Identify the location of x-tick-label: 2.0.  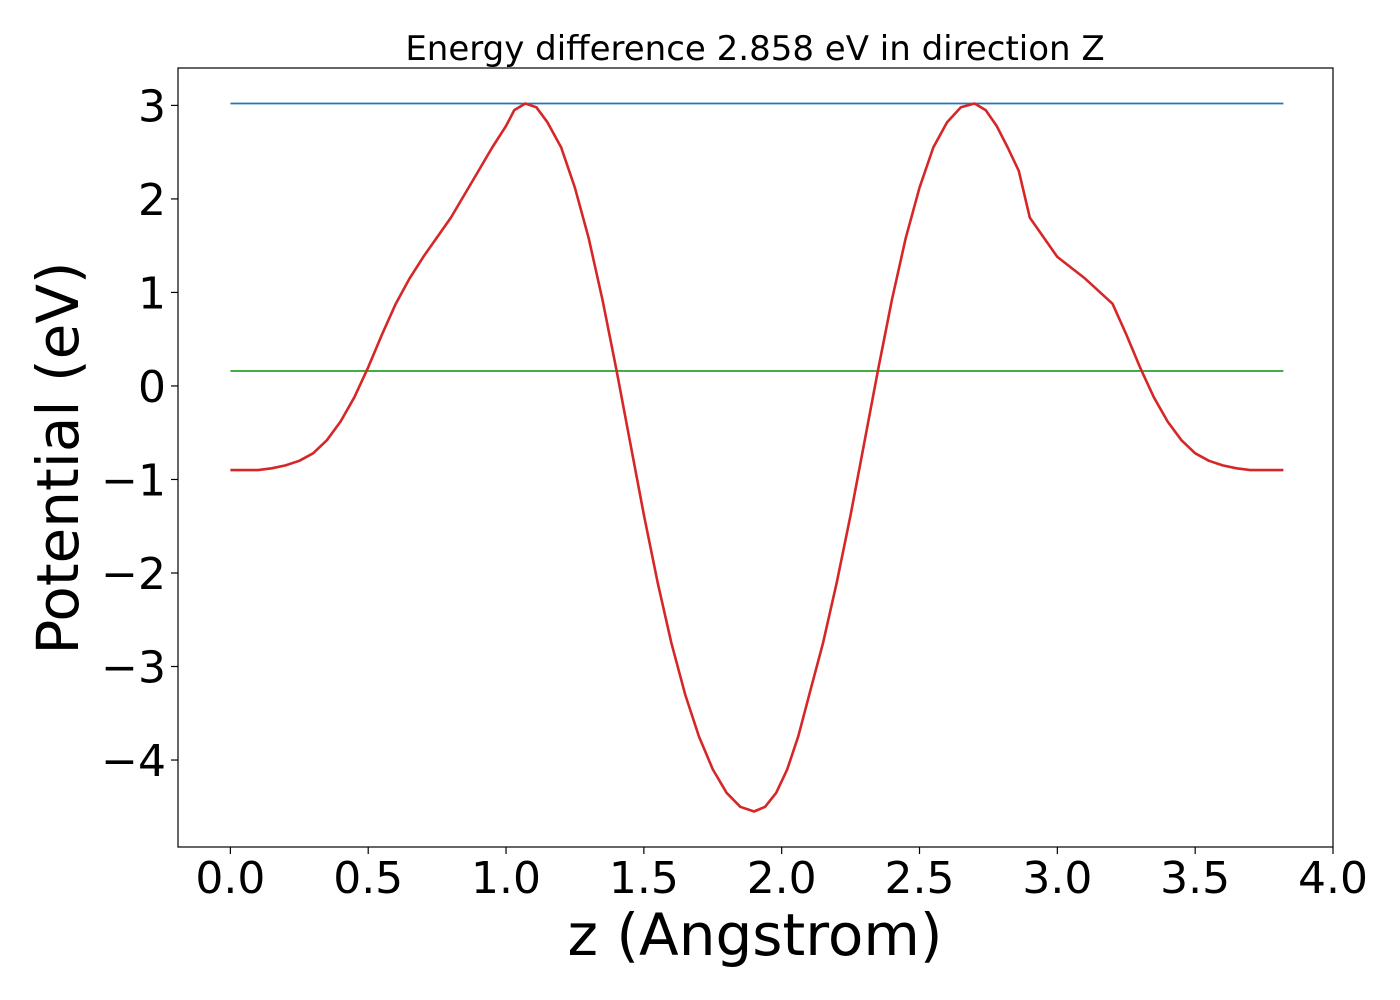
(782, 878).